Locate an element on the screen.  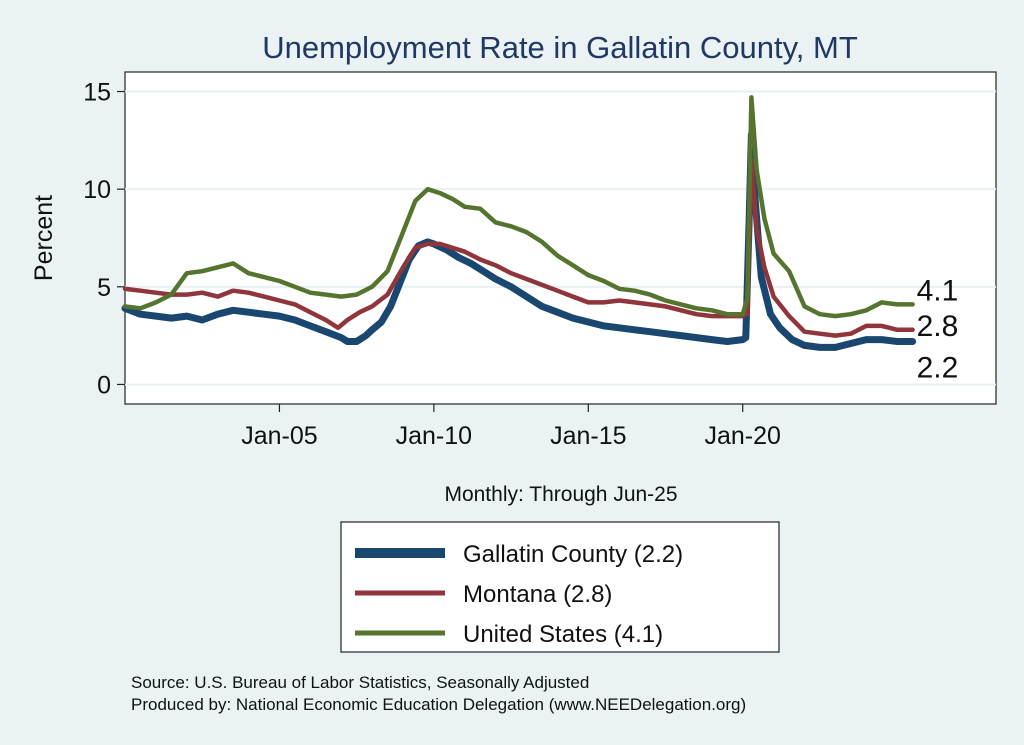
end-labels: 2.2 2.84.1 is located at coordinates (938, 329).